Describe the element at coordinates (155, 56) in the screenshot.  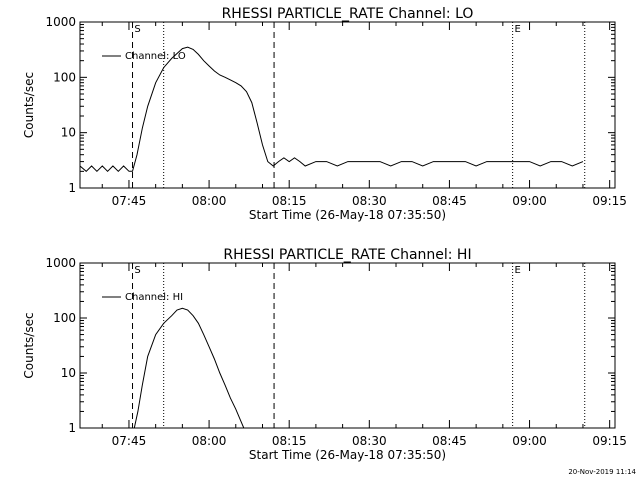
I see `legend-label: Channel: LO` at that location.